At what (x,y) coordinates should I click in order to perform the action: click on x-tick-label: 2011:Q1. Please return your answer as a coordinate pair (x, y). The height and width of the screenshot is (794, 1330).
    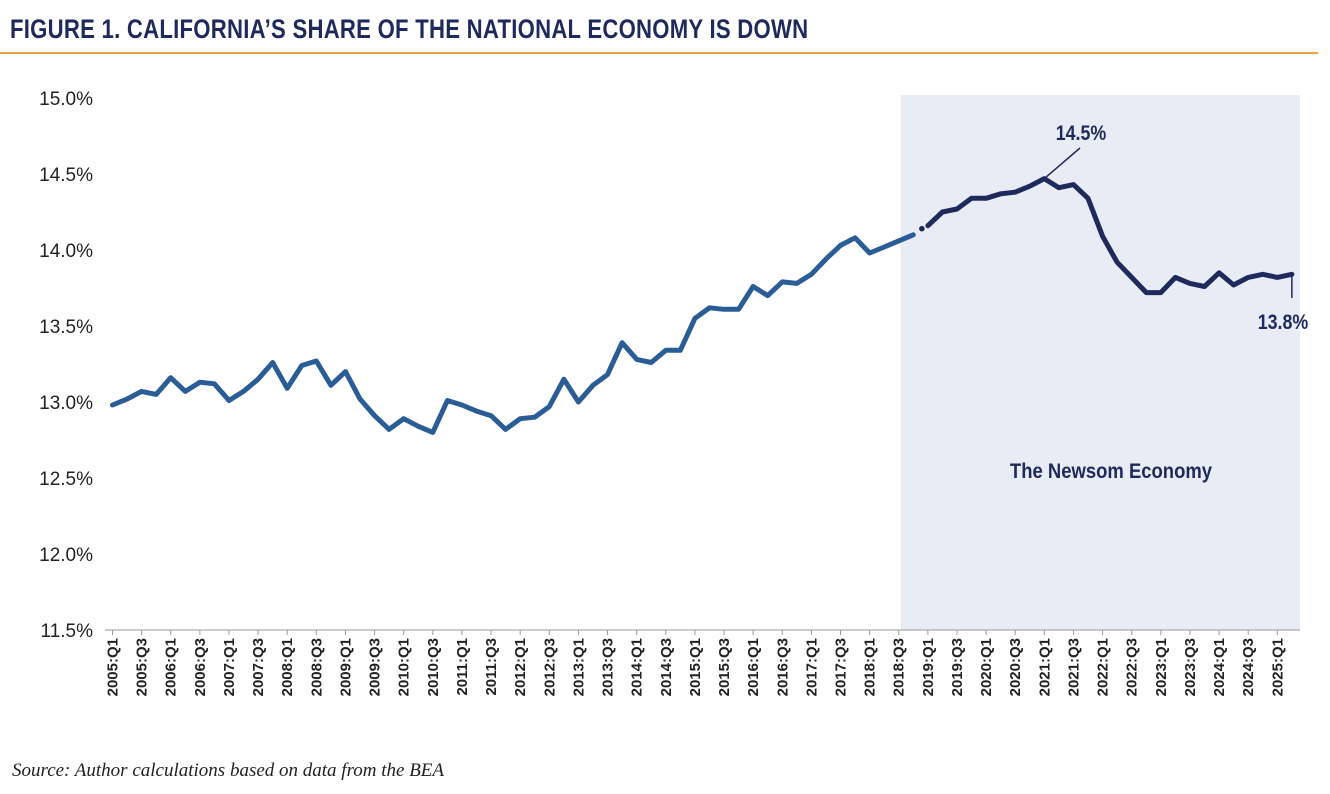
    Looking at the image, I should click on (462, 667).